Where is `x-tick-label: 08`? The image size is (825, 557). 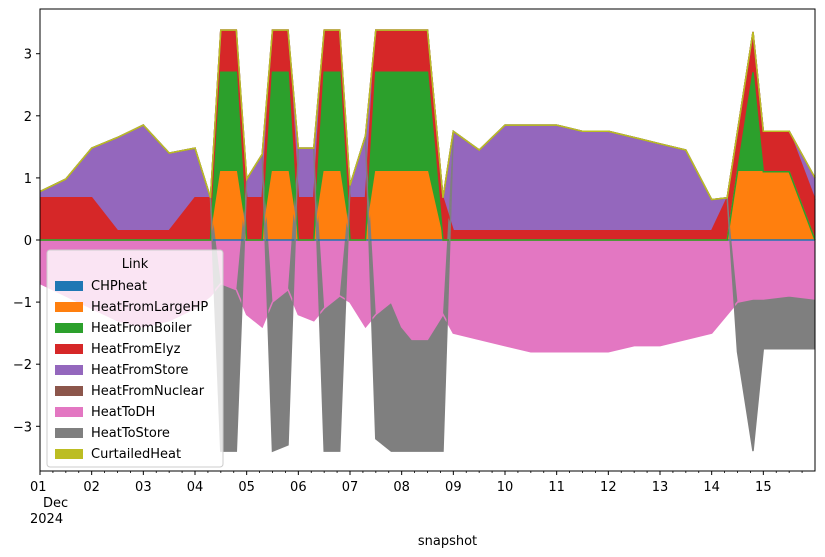
x-tick-label: 08 is located at coordinates (401, 487).